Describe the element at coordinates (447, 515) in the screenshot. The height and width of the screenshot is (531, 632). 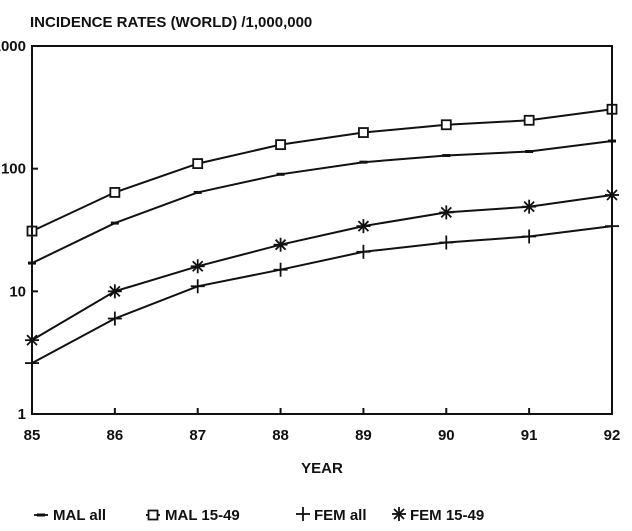
I see `legend-label-fem-15-49: FEM 15-49` at that location.